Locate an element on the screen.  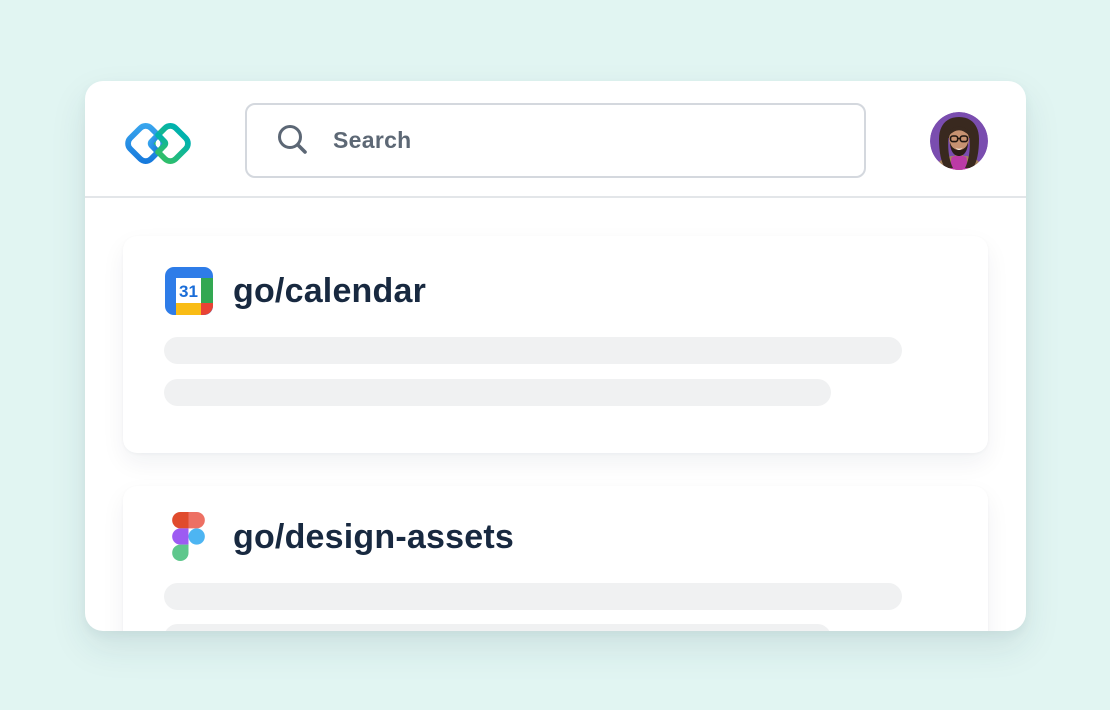
google-calendar-icon: 31 is located at coordinates (189, 291).